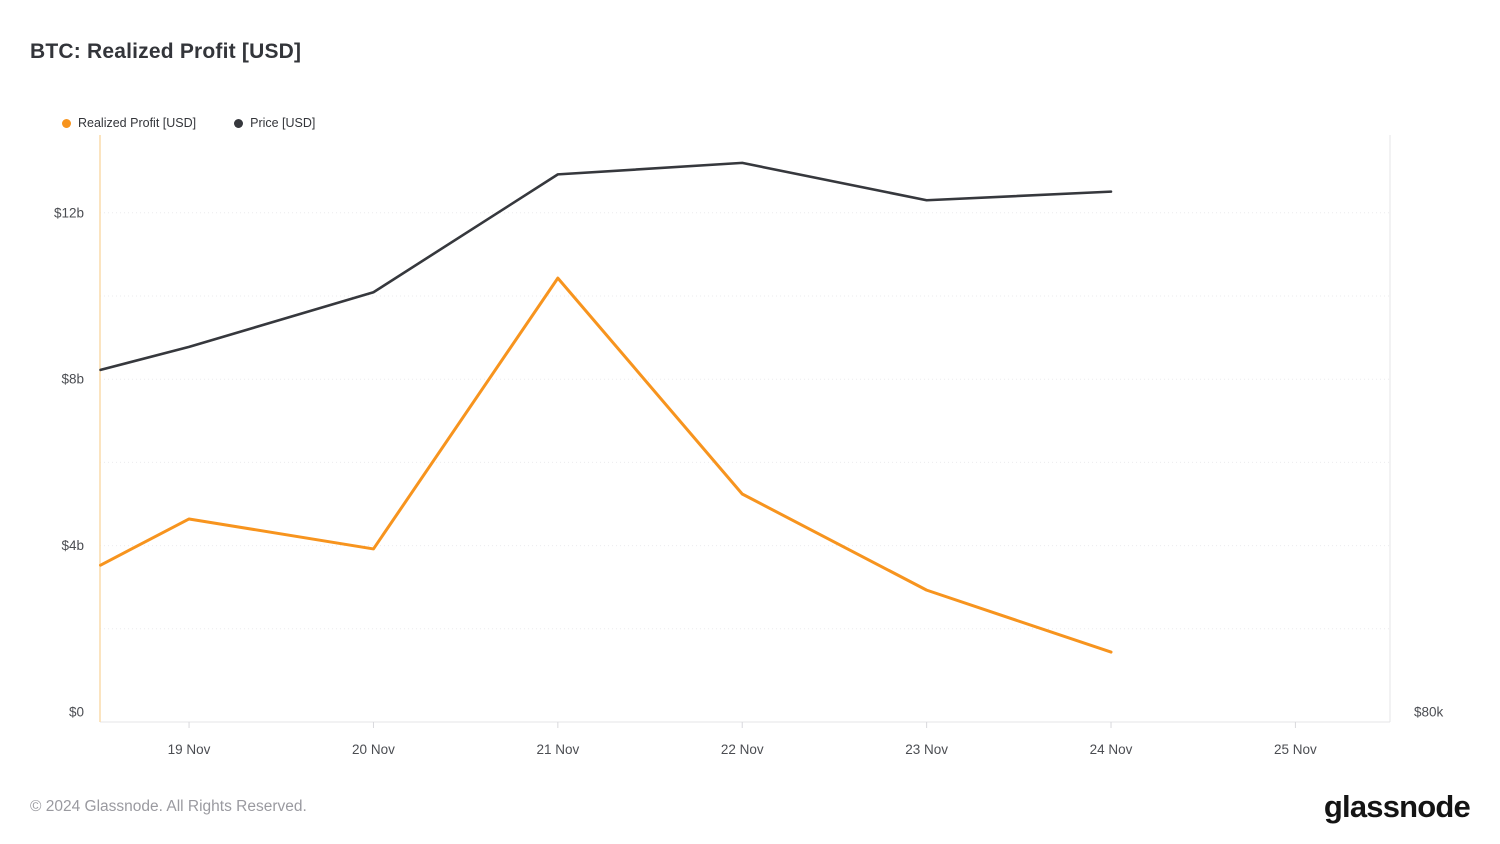 Image resolution: width=1500 pixels, height=844 pixels. I want to click on x-axis-label: 23 Nov, so click(926, 749).